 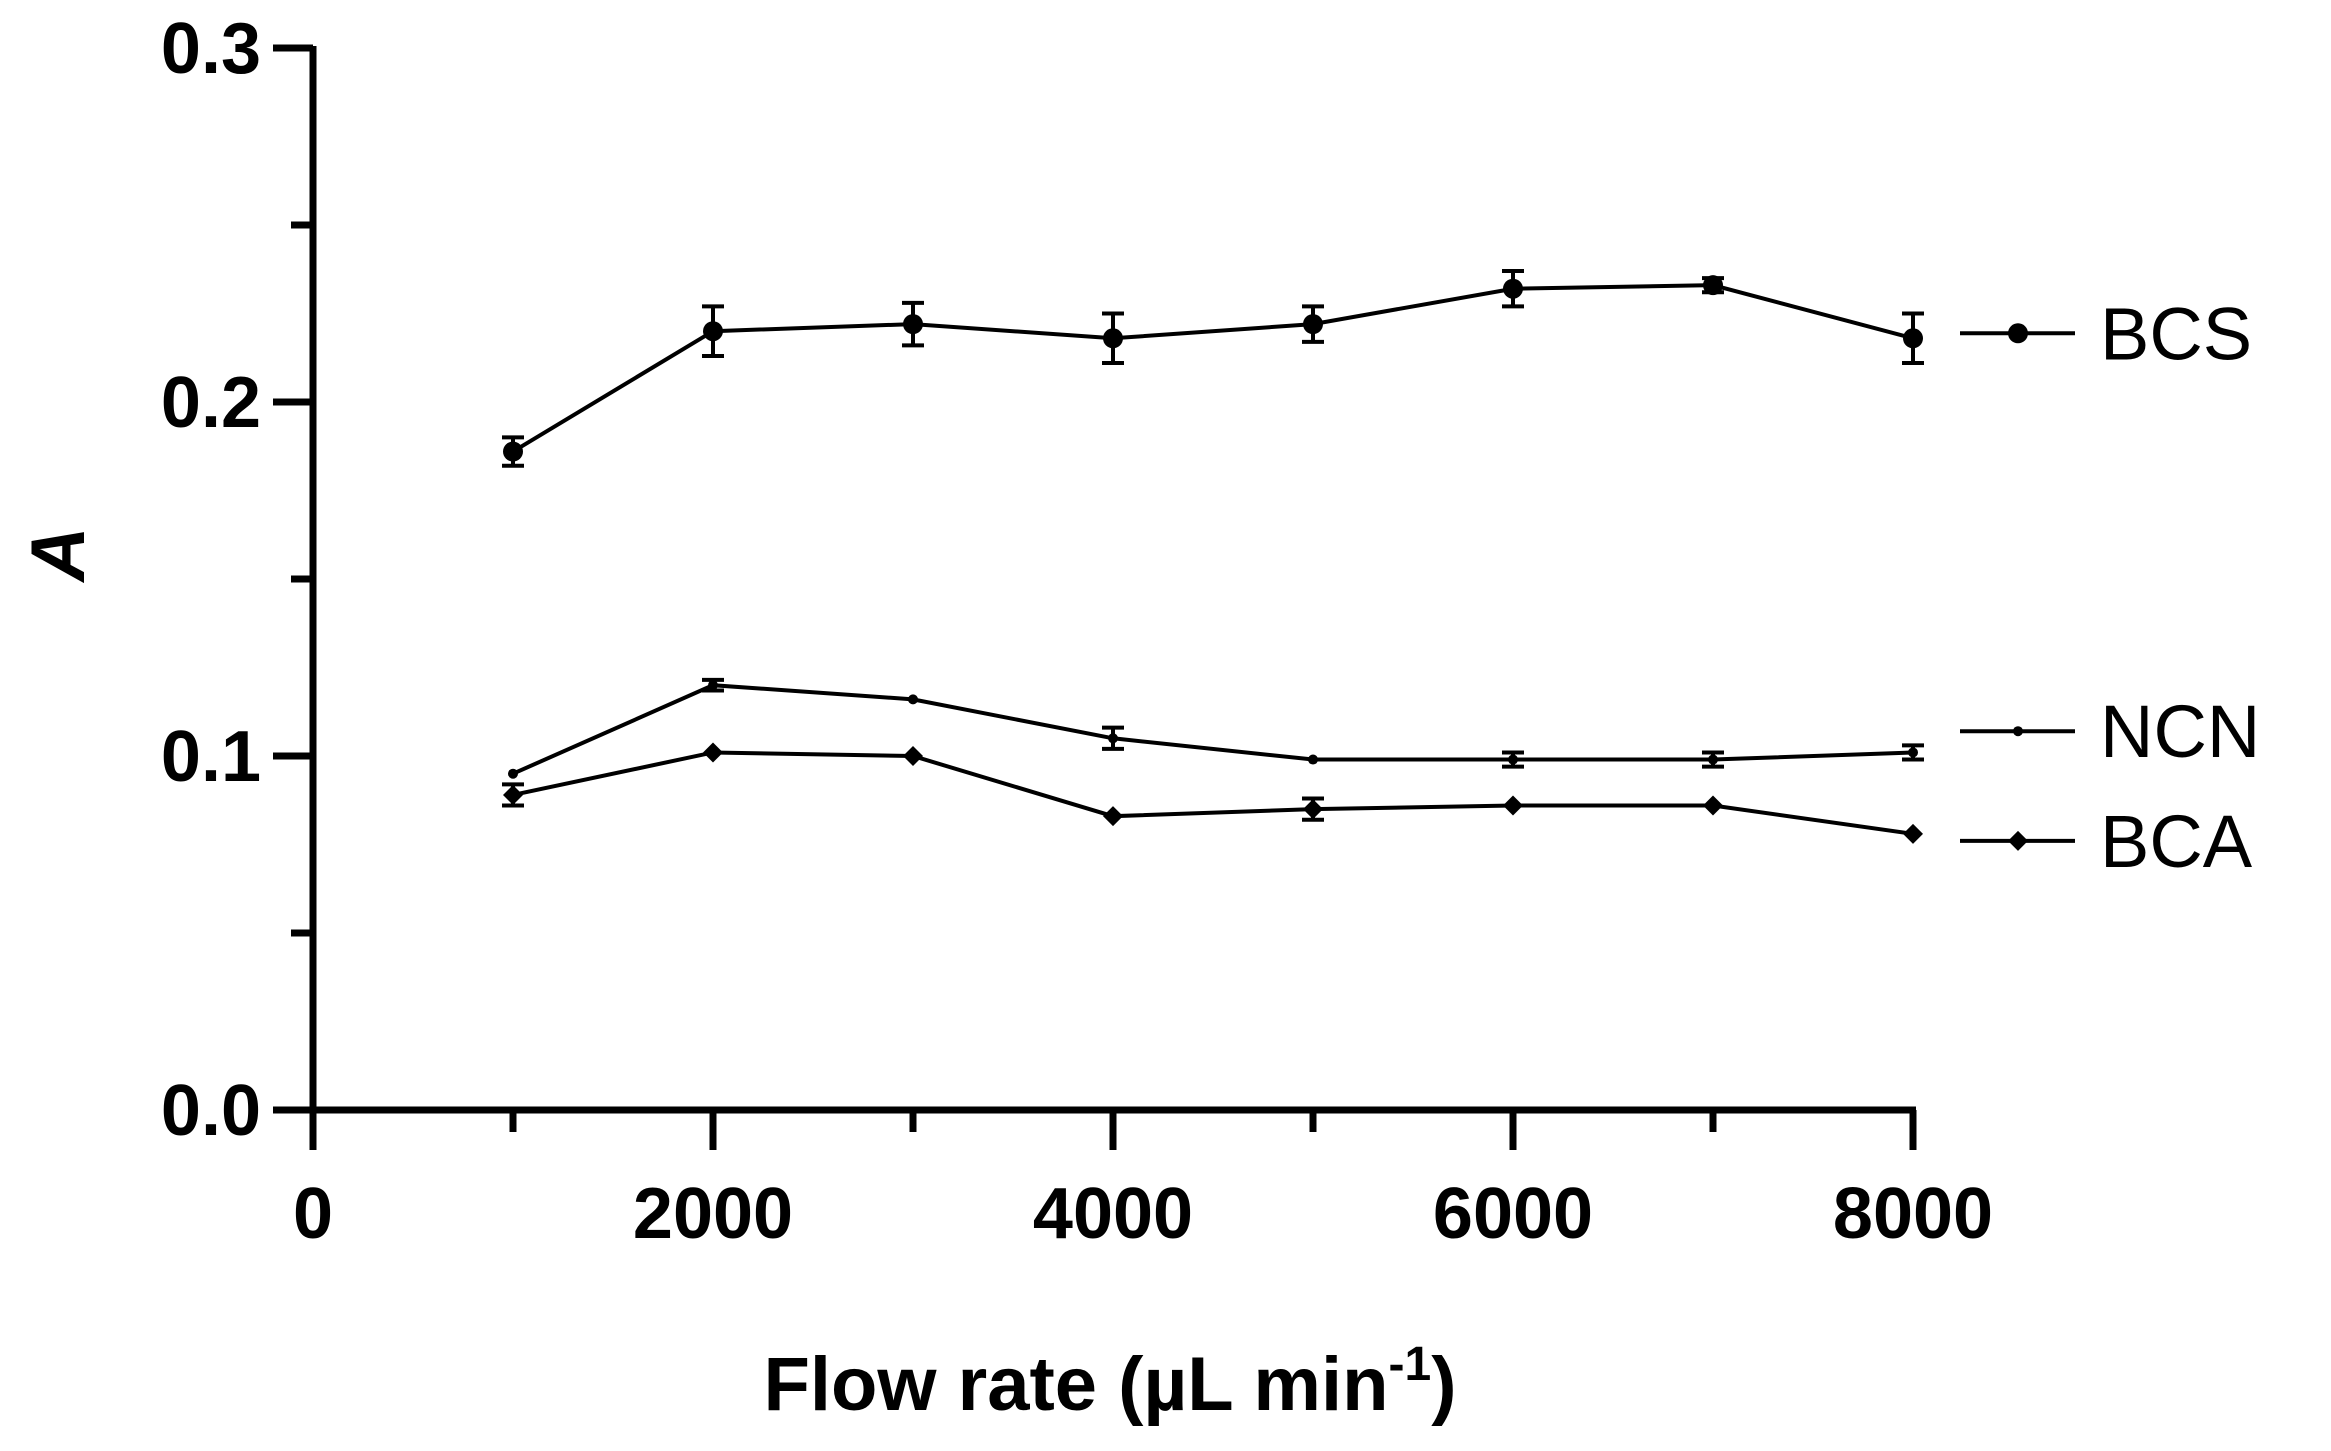 I want to click on x-tick-label: 6000, so click(x=1513, y=1214).